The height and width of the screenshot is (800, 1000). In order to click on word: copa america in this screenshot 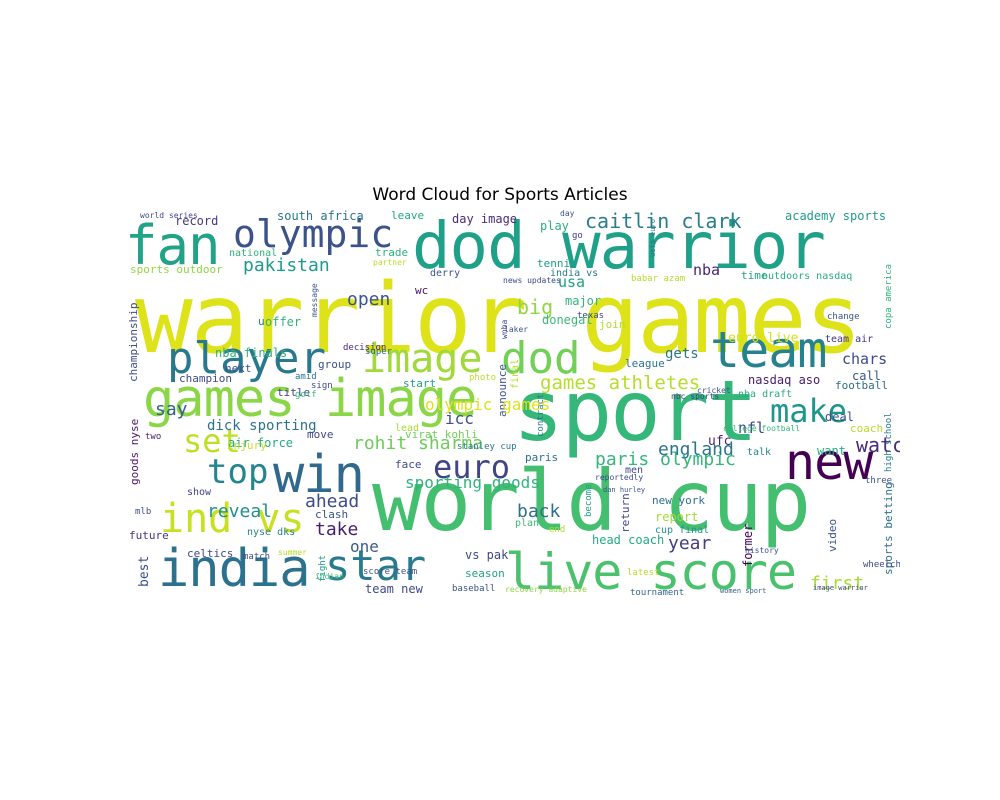, I will do `click(889, 296)`.